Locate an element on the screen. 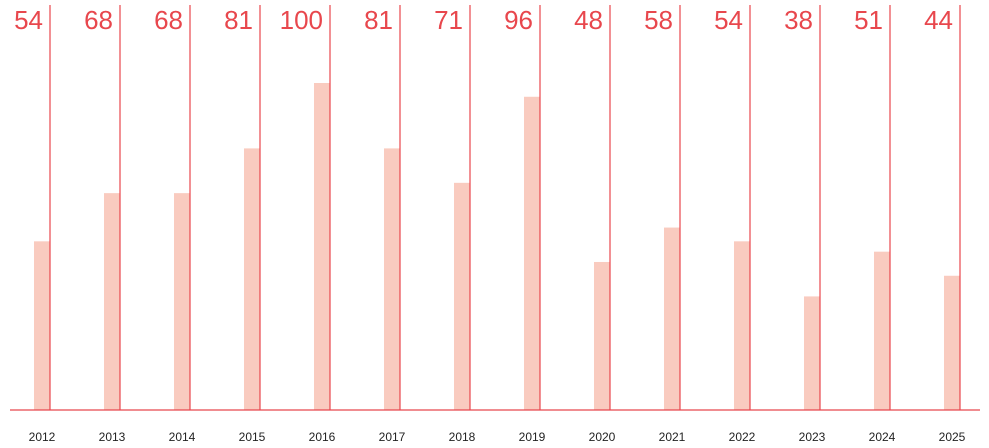 The image size is (989, 448). x-tick-label: 2013 is located at coordinates (112, 437).